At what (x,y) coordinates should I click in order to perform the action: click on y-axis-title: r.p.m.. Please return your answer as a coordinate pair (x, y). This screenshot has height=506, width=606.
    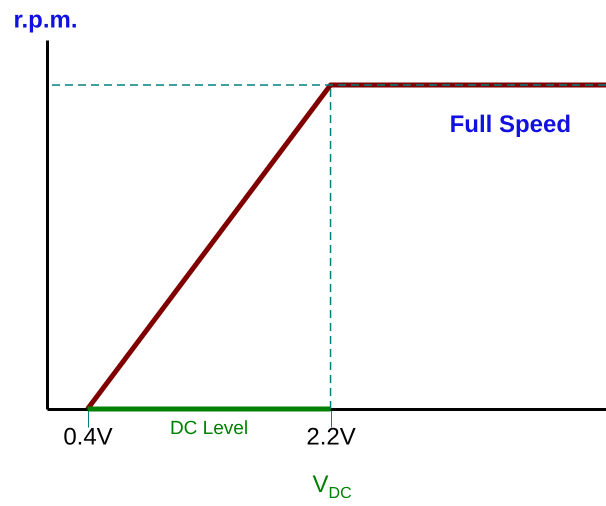
    Looking at the image, I should click on (46, 20).